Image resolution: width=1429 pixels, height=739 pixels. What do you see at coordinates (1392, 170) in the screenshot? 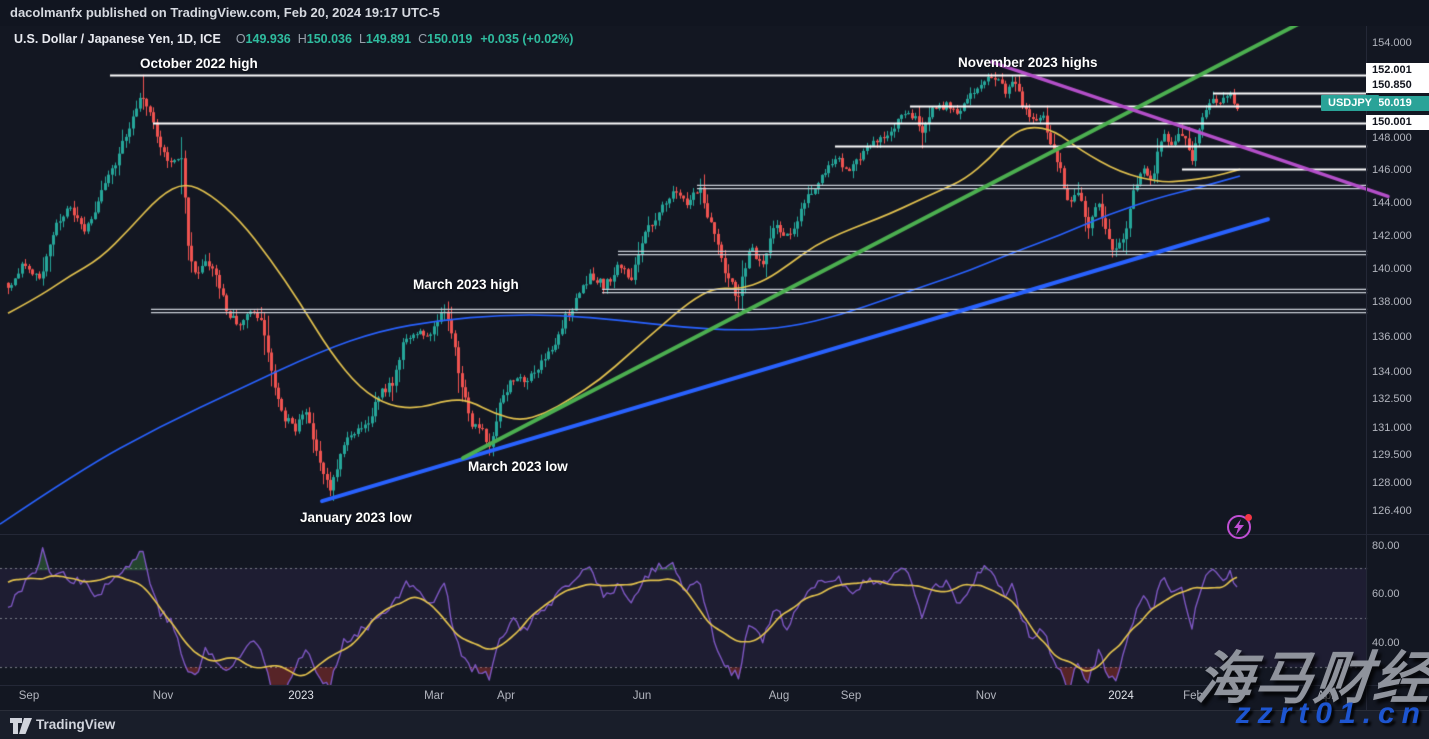
I see `price-axis-tick: 146.000` at bounding box center [1392, 170].